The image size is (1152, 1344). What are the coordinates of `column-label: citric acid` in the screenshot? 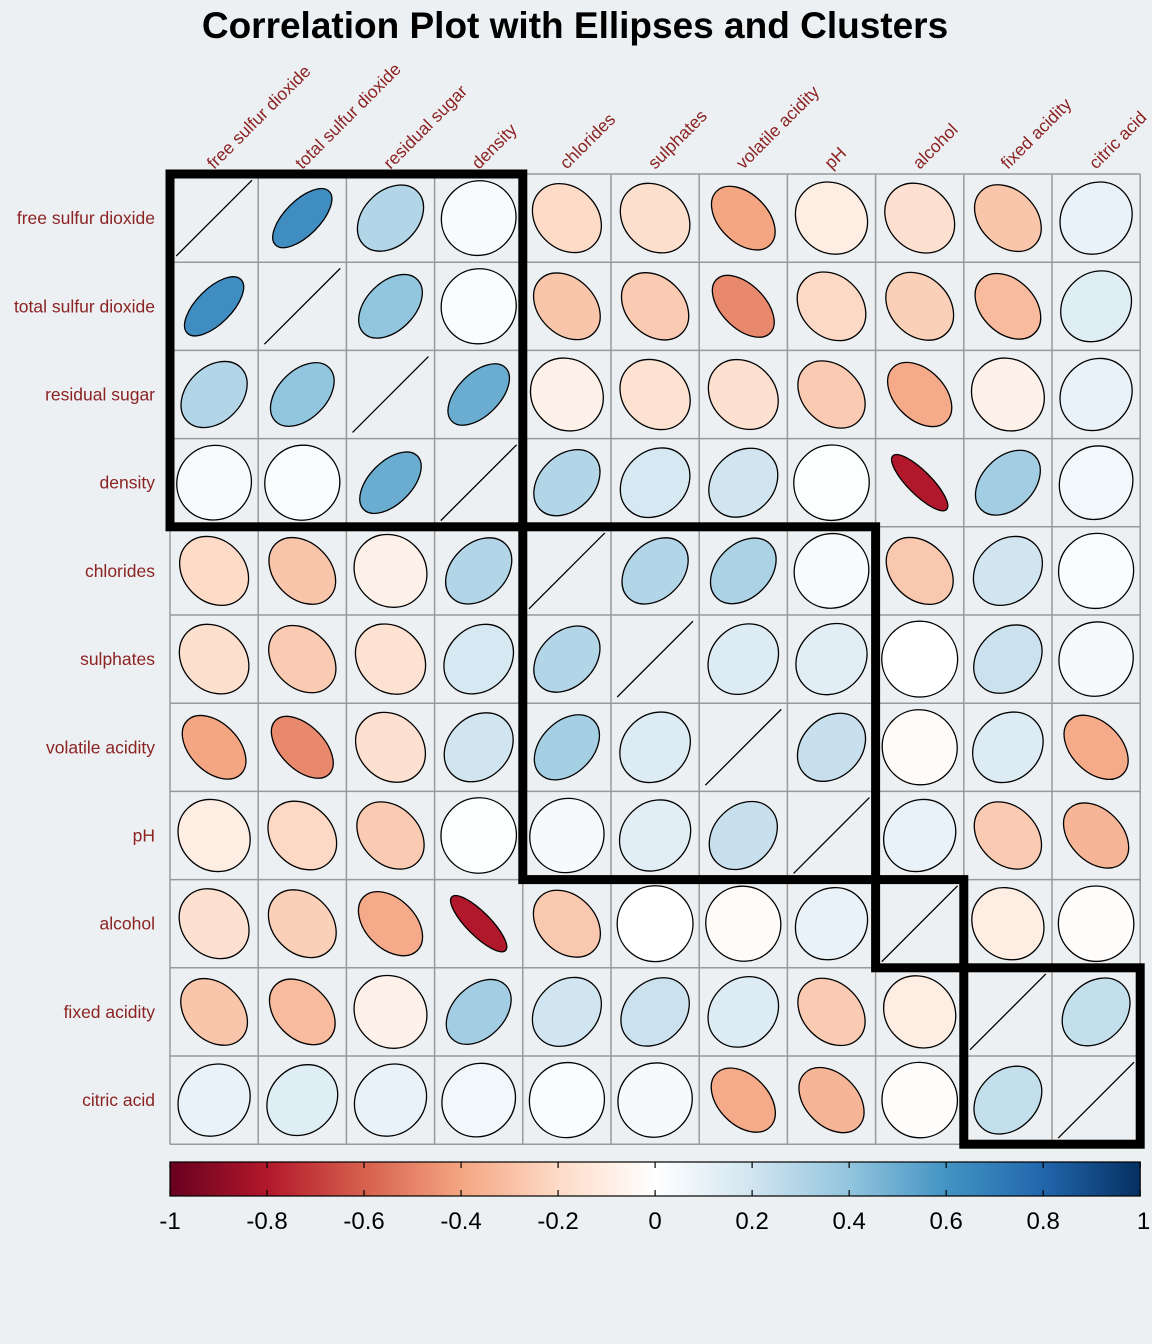 It's located at (1118, 140).